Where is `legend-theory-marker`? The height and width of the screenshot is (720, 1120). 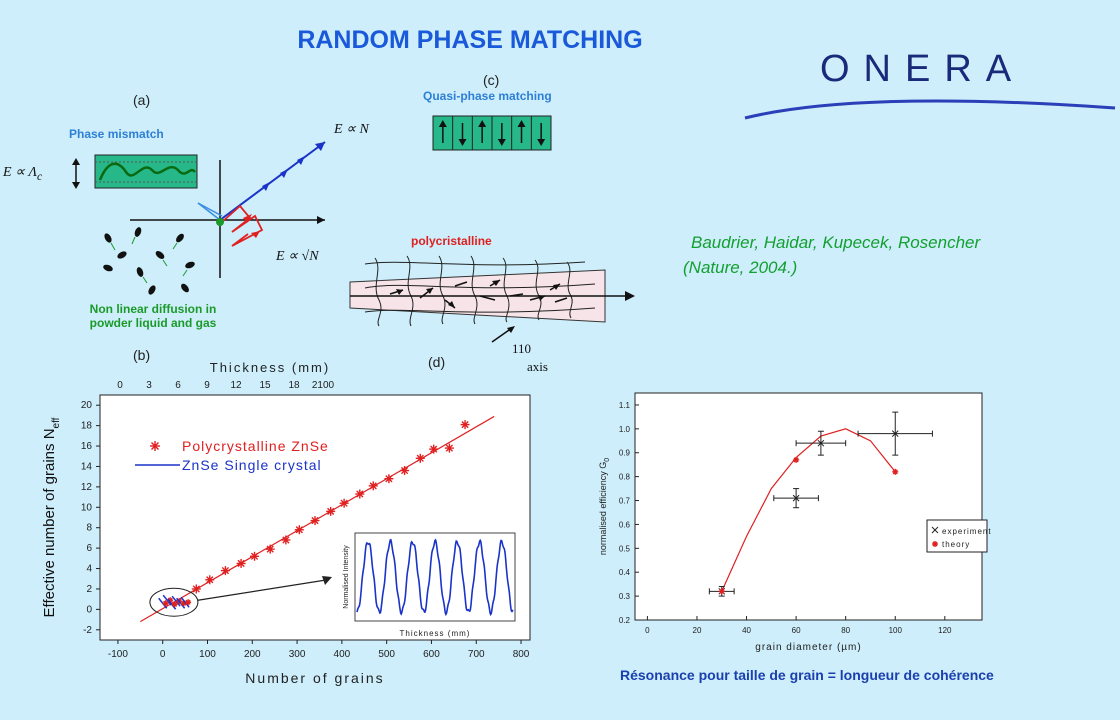
legend-theory-marker is located at coordinates (935, 544).